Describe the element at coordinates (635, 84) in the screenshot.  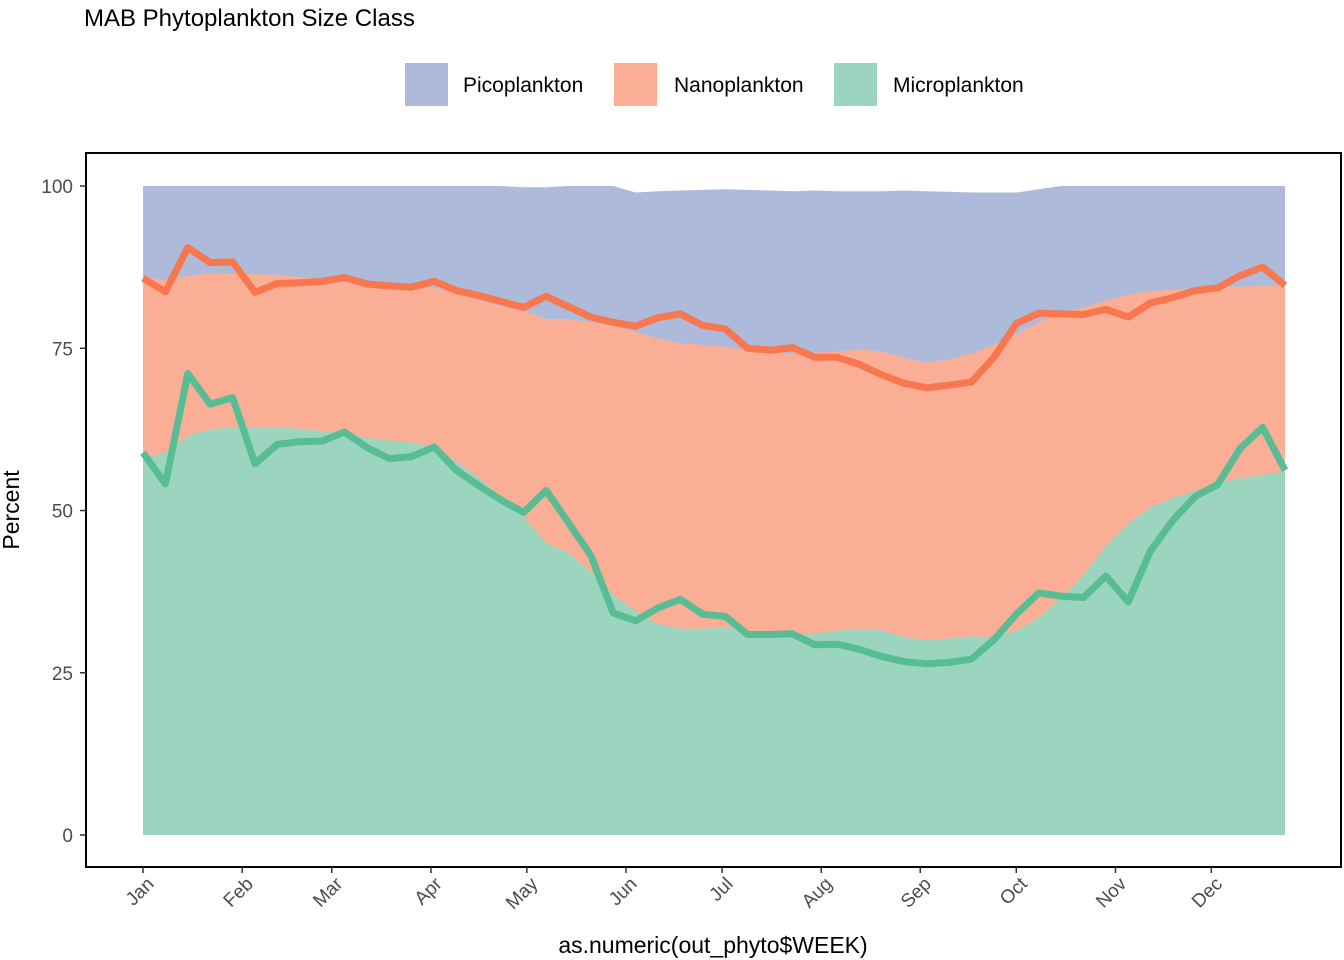
I see `legend-key-nanoplankton` at that location.